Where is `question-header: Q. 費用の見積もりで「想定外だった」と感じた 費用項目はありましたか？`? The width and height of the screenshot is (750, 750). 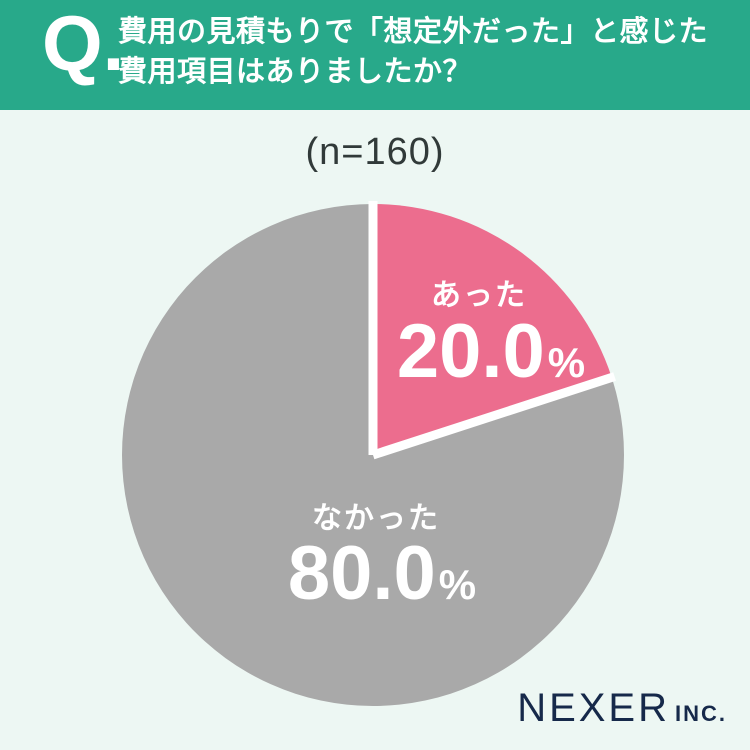 question-header: Q. 費用の見積もりで「想定外だった」と感じた 費用項目はありましたか？ is located at coordinates (375, 55).